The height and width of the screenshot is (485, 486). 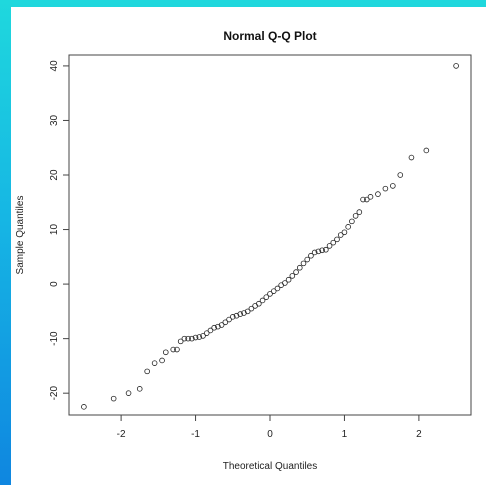 I want to click on y-tick-label: -20, so click(x=54, y=393).